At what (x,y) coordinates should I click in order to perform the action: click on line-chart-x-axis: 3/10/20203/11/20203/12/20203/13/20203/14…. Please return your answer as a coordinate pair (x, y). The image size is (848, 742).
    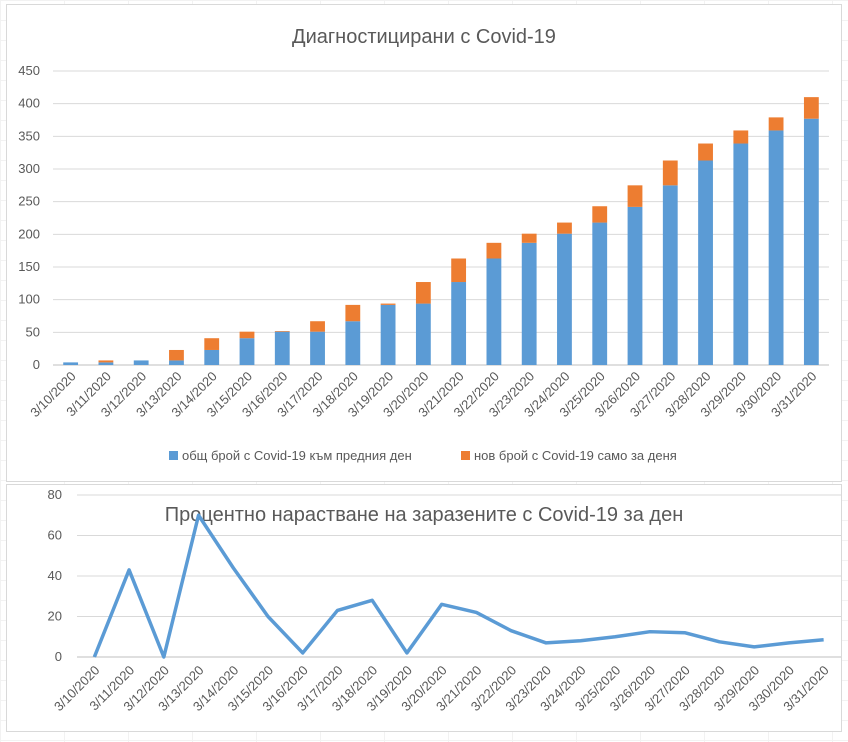
    Looking at the image, I should click on (441, 689).